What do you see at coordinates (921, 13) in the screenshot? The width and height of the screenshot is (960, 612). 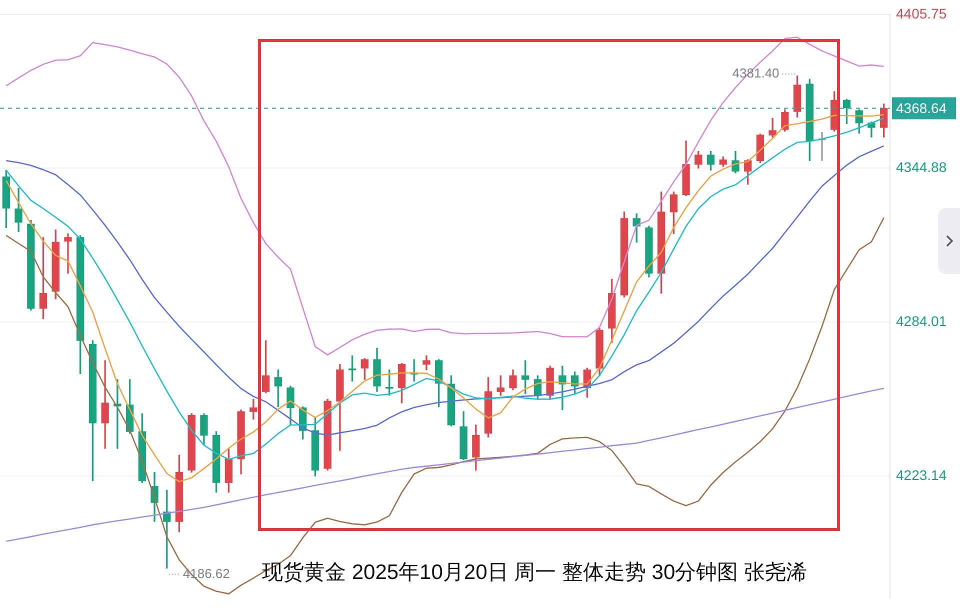 I see `y-tick-label: 4405.75` at bounding box center [921, 13].